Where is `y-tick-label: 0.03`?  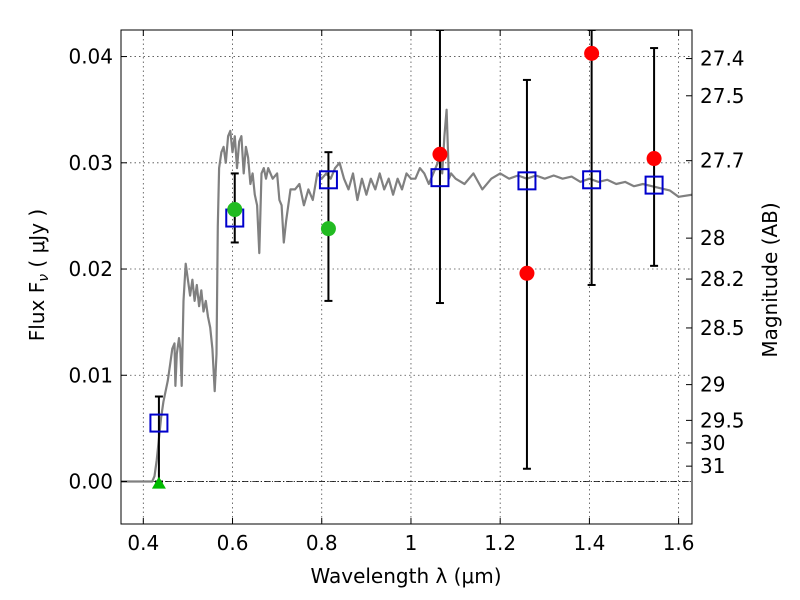 y-tick-label: 0.03 is located at coordinates (90, 163).